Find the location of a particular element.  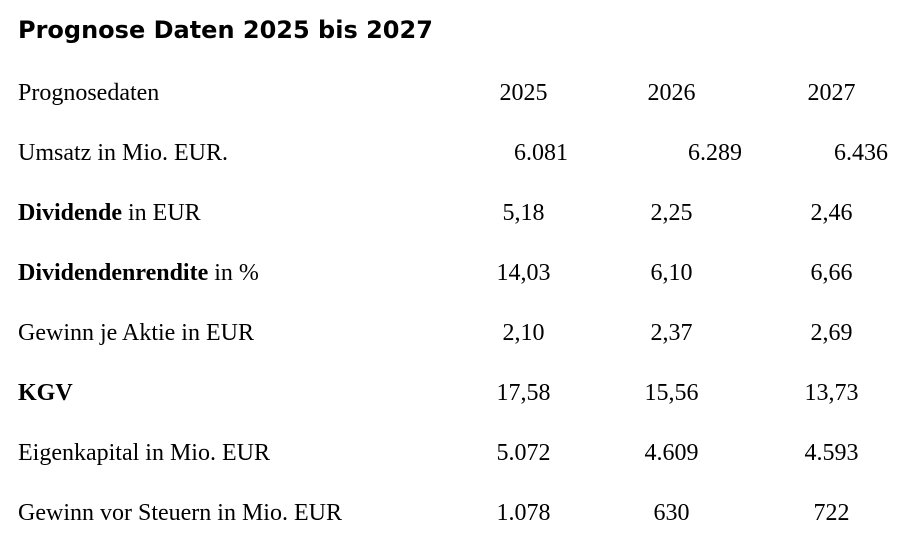

cell-2026: 630 is located at coordinates (671, 513).